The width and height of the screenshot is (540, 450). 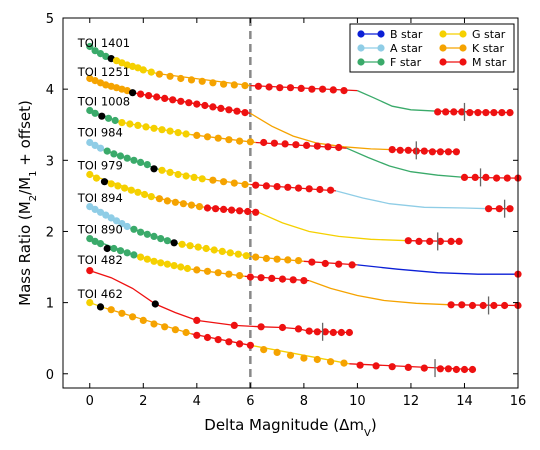 I want to click on series-label: TOI 890, so click(x=100, y=229).